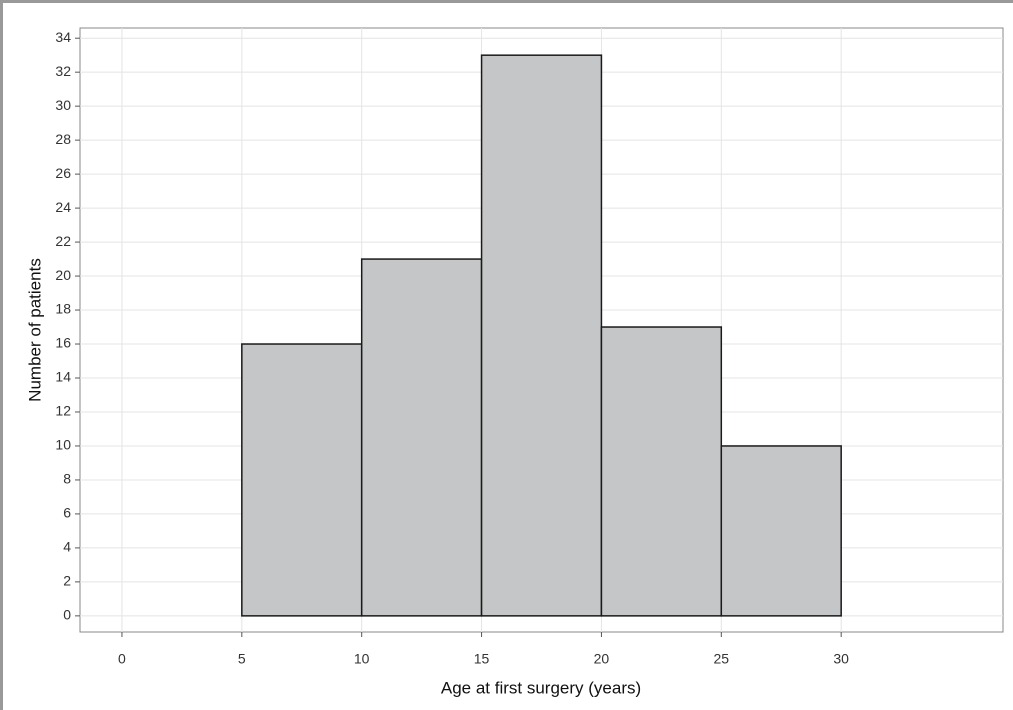 This screenshot has height=710, width=1013. Describe the element at coordinates (67, 547) in the screenshot. I see `y-tick-label: 4` at that location.